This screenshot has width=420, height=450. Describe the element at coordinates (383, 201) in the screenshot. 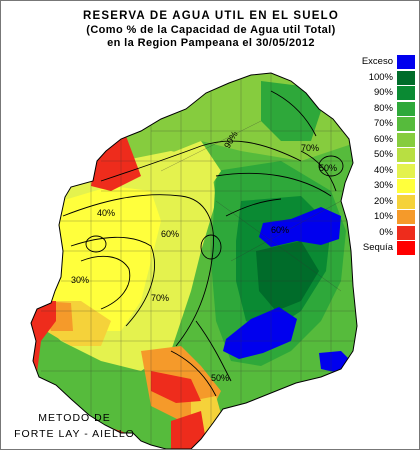

I see `legend-label: 20%` at that location.